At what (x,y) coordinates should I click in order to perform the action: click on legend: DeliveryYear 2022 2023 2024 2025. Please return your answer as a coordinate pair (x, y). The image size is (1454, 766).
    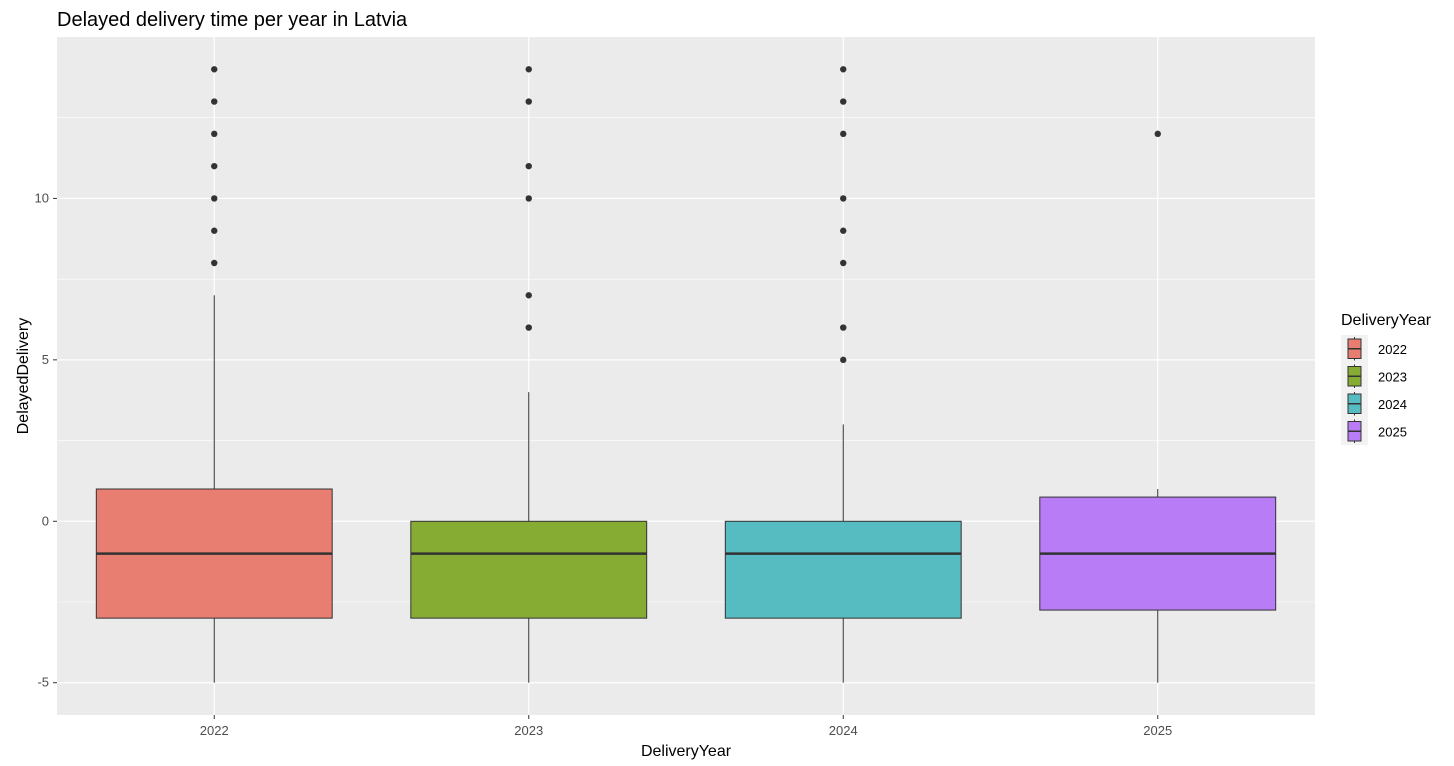
    Looking at the image, I should click on (1386, 378).